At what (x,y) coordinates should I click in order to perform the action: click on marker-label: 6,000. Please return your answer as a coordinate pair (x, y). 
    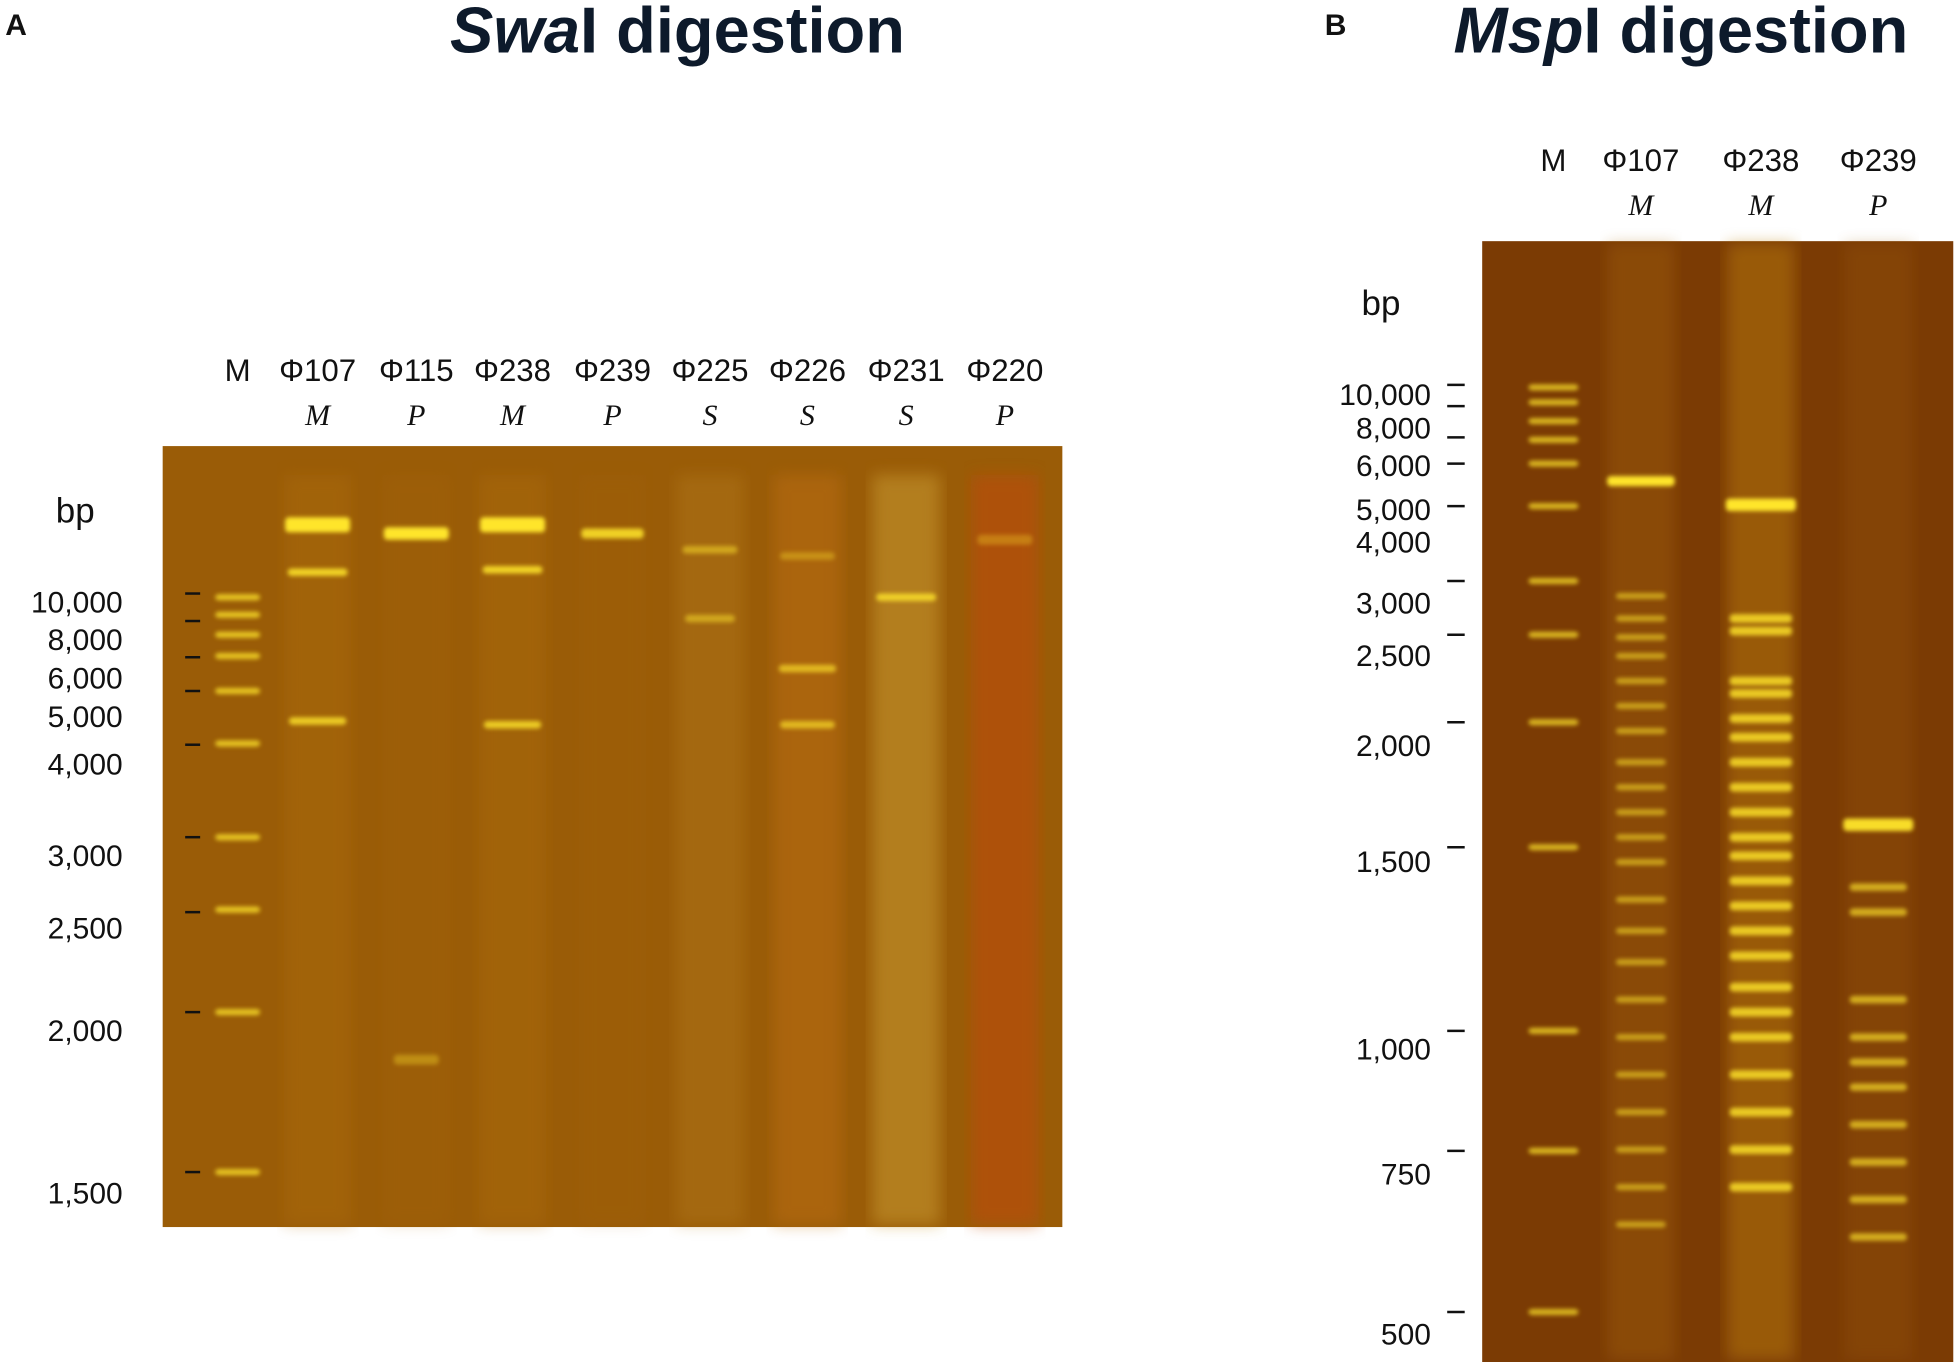
    Looking at the image, I should click on (1393, 466).